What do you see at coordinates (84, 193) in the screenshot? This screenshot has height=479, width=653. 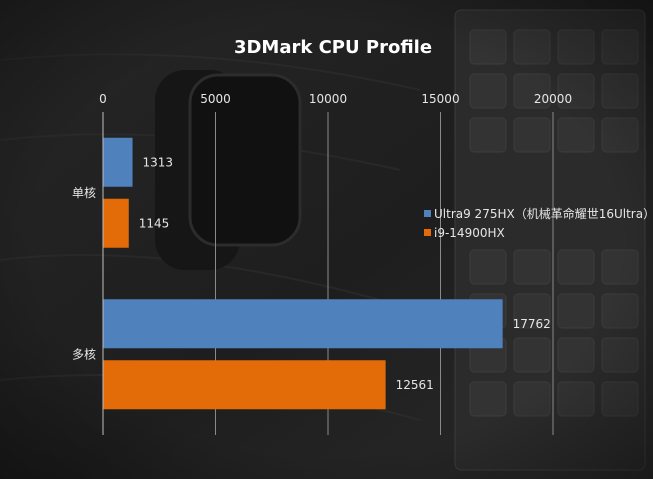 I see `category-label: 单核` at bounding box center [84, 193].